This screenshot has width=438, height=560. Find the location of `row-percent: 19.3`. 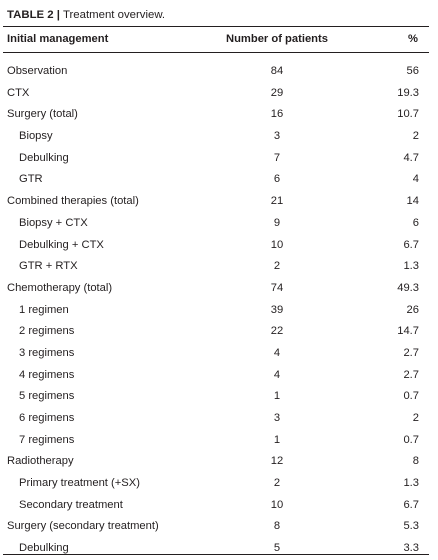

row-percent: 19.3 is located at coordinates (408, 92).